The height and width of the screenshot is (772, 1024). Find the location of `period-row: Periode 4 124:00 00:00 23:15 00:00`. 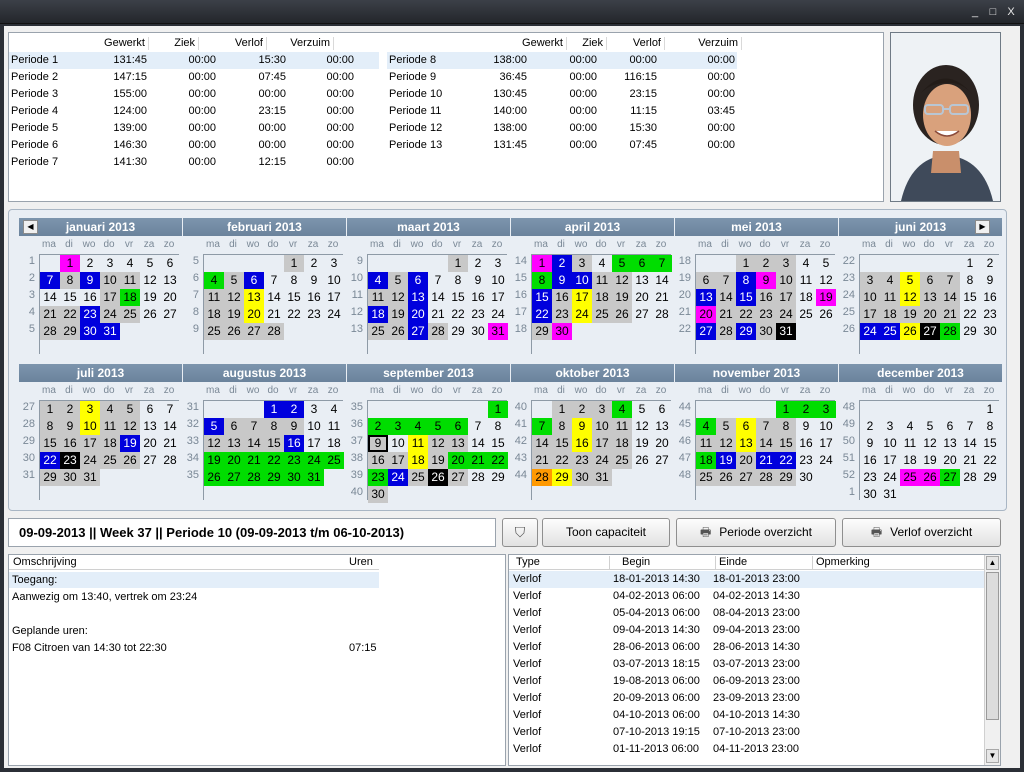

period-row: Periode 4 124:00 00:00 23:15 00:00 is located at coordinates (194, 111).